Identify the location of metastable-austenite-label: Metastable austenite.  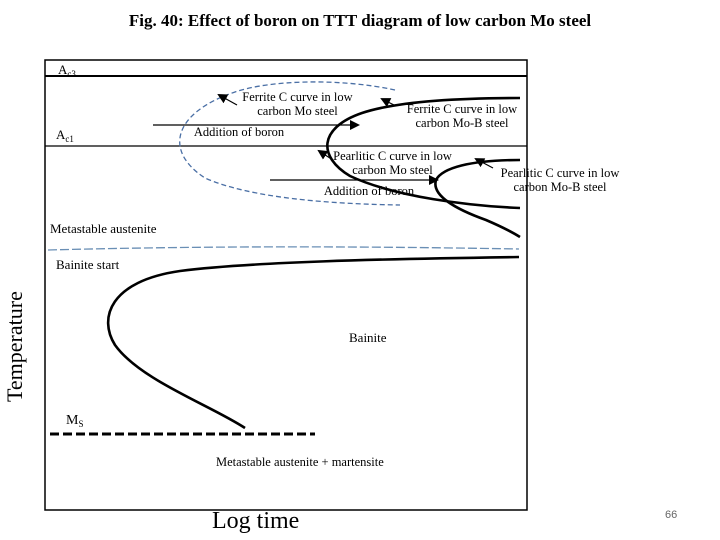
(103, 228).